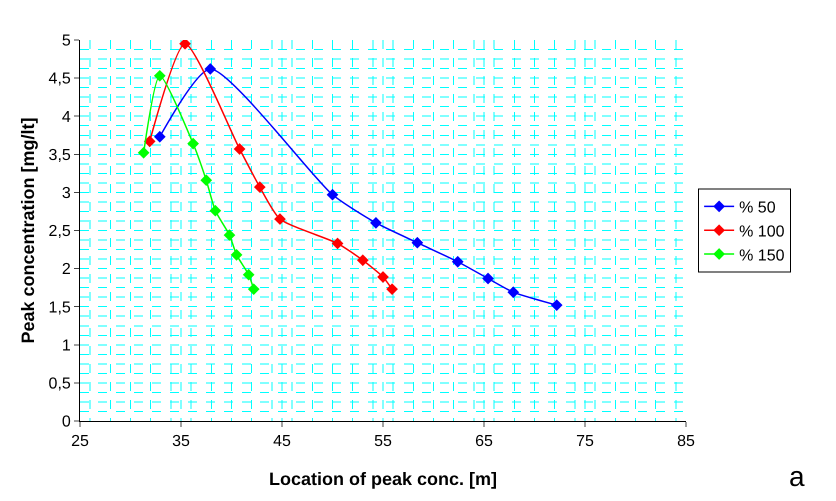  What do you see at coordinates (59, 155) in the screenshot?
I see `y-tick-label: 3,5` at bounding box center [59, 155].